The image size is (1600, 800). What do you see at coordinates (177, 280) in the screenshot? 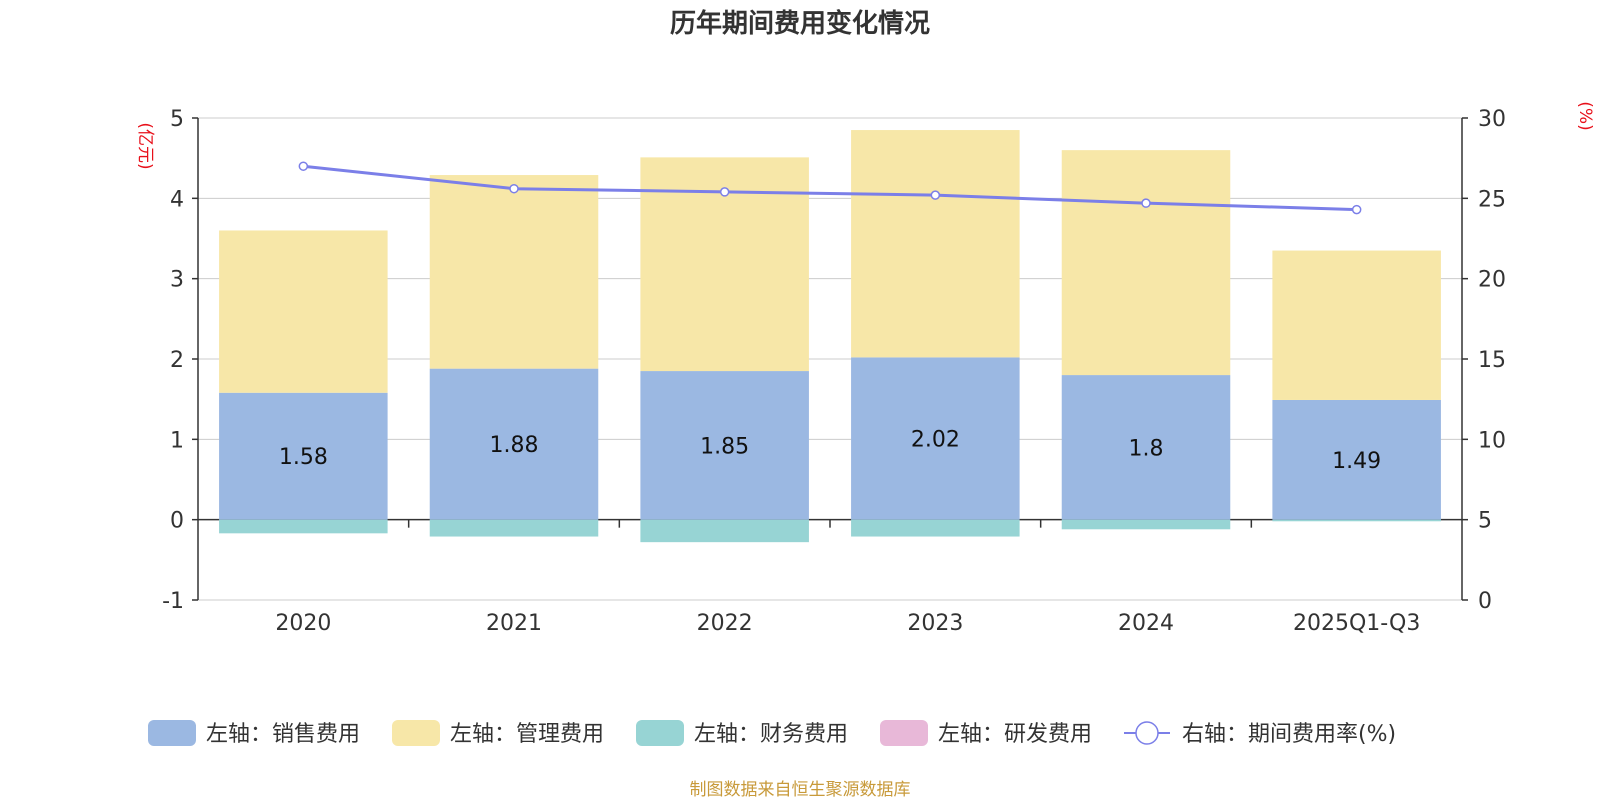
I see `left-tick-label: 3` at bounding box center [177, 280].